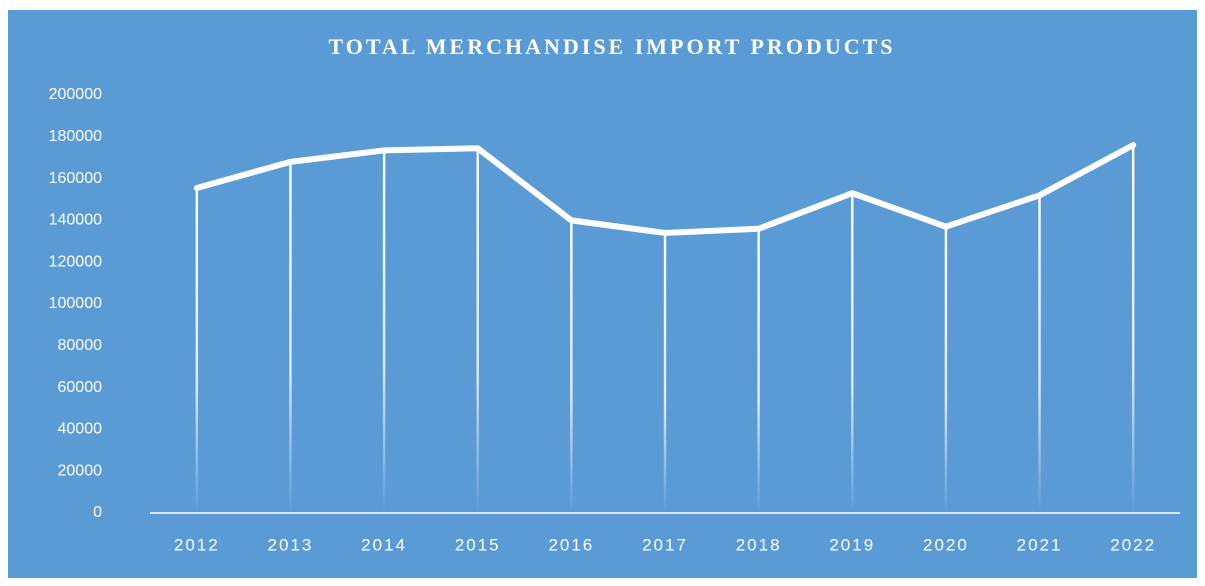 Image resolution: width=1205 pixels, height=586 pixels. Describe the element at coordinates (80, 387) in the screenshot. I see `y-tick-label: 60000` at that location.